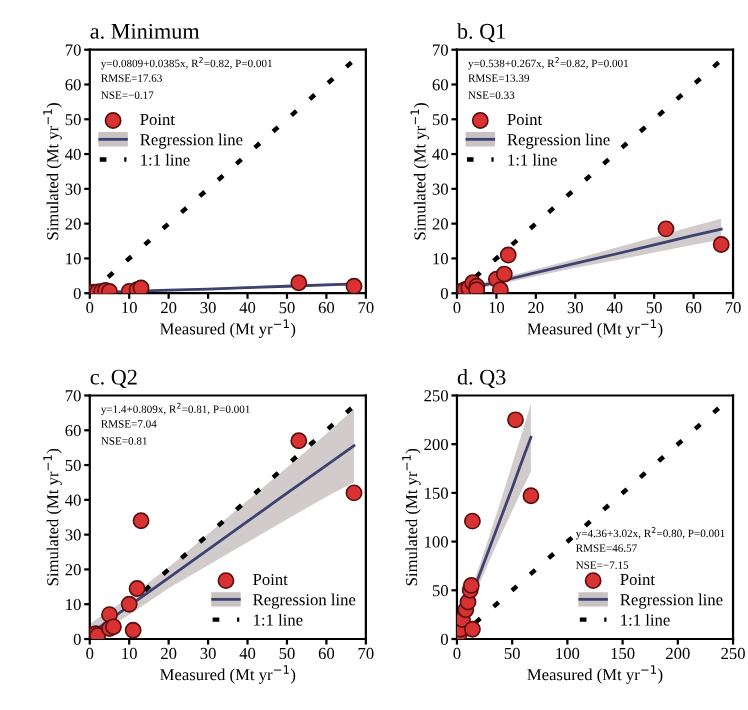 The height and width of the screenshot is (710, 748). I want to click on chart-title: a. Minimum, so click(145, 31).